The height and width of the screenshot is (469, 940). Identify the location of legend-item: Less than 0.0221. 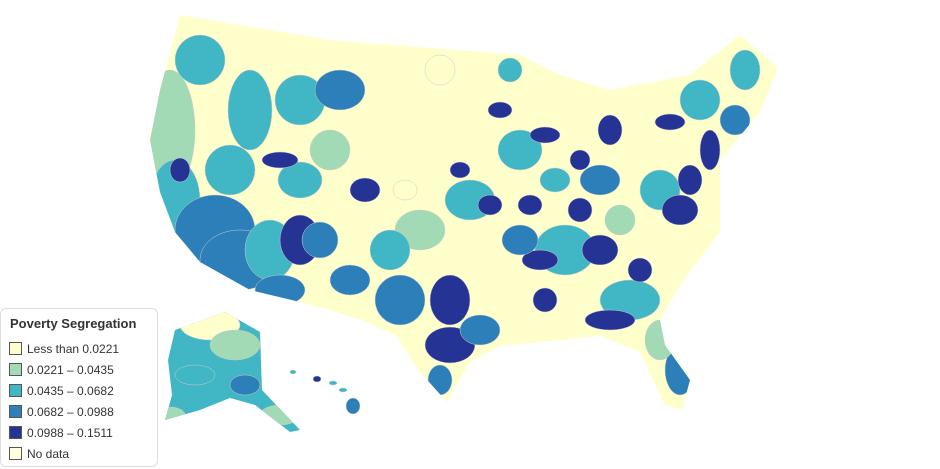
(64, 350).